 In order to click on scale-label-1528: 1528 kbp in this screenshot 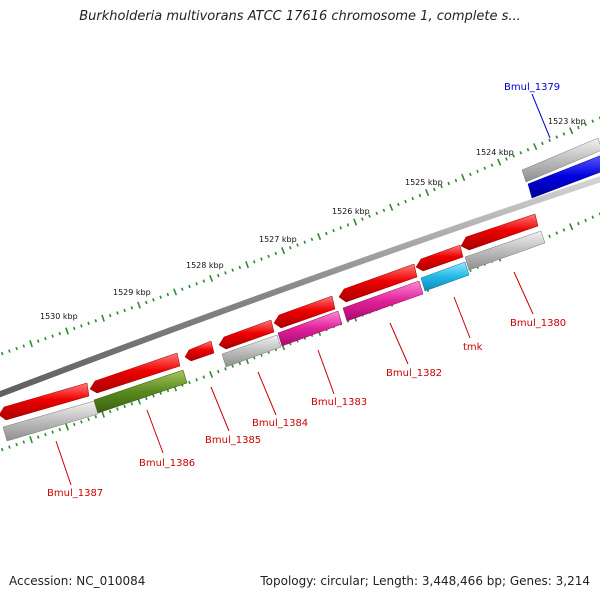, I will do `click(205, 265)`.